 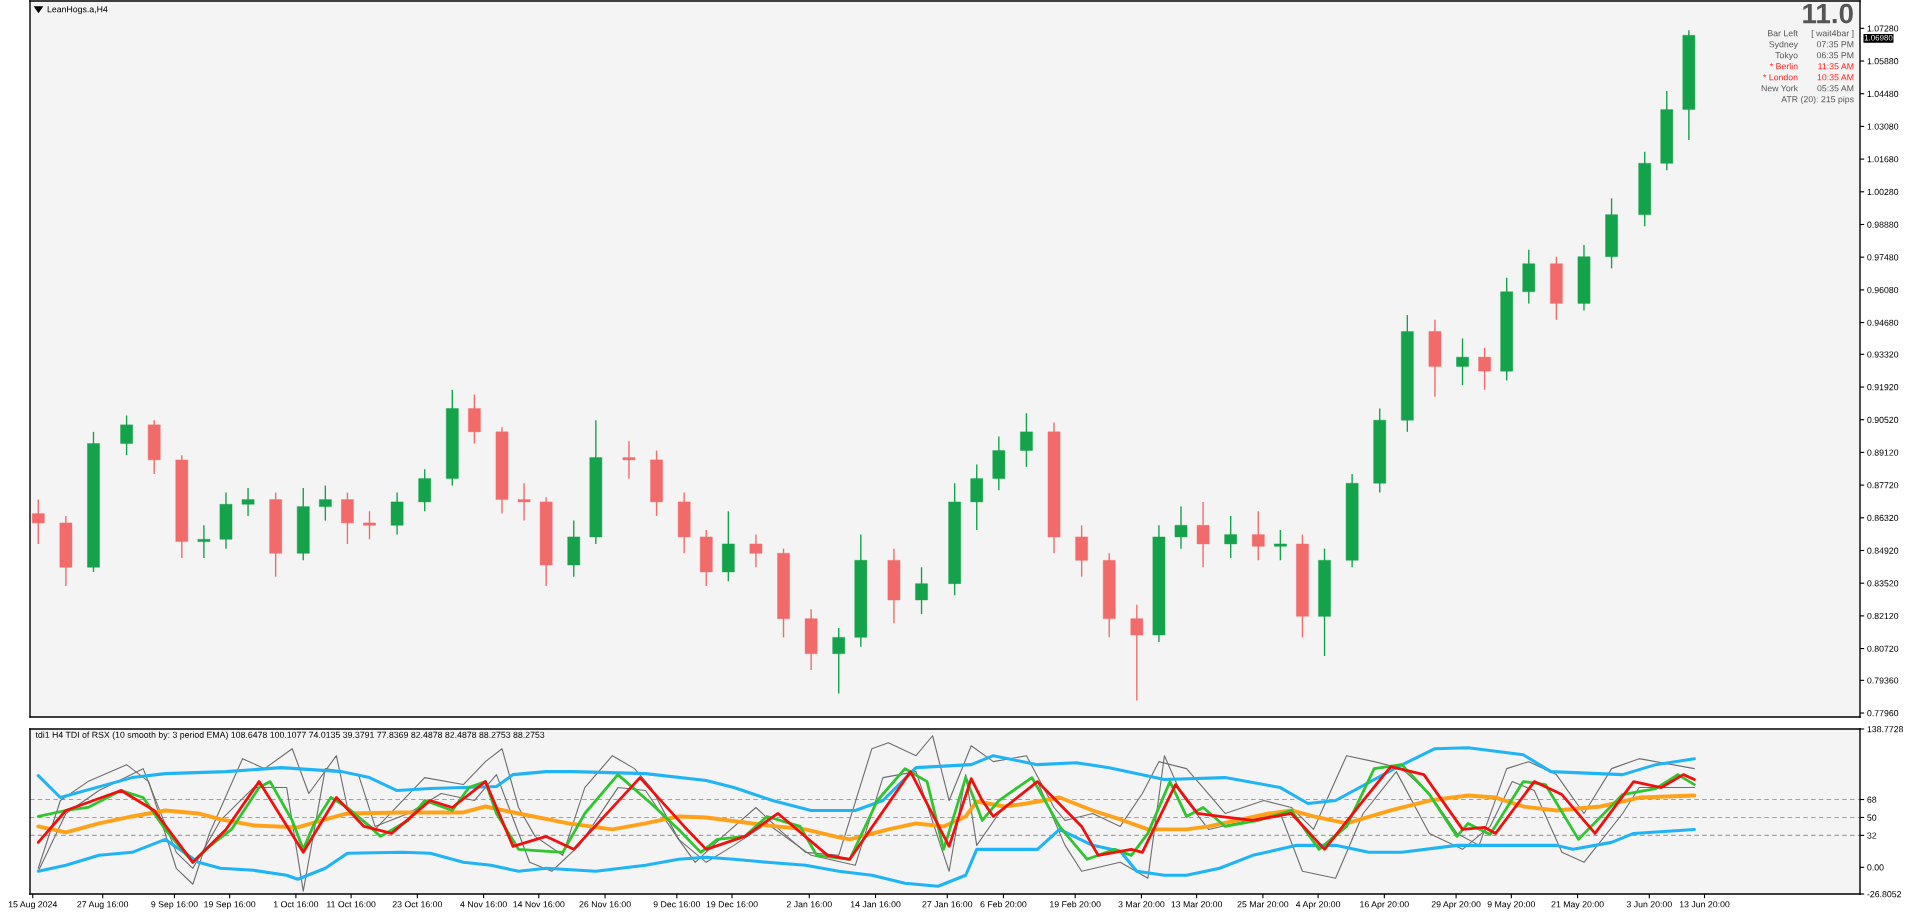 What do you see at coordinates (1884, 894) in the screenshot?
I see `y-tick-label: -26.8052` at bounding box center [1884, 894].